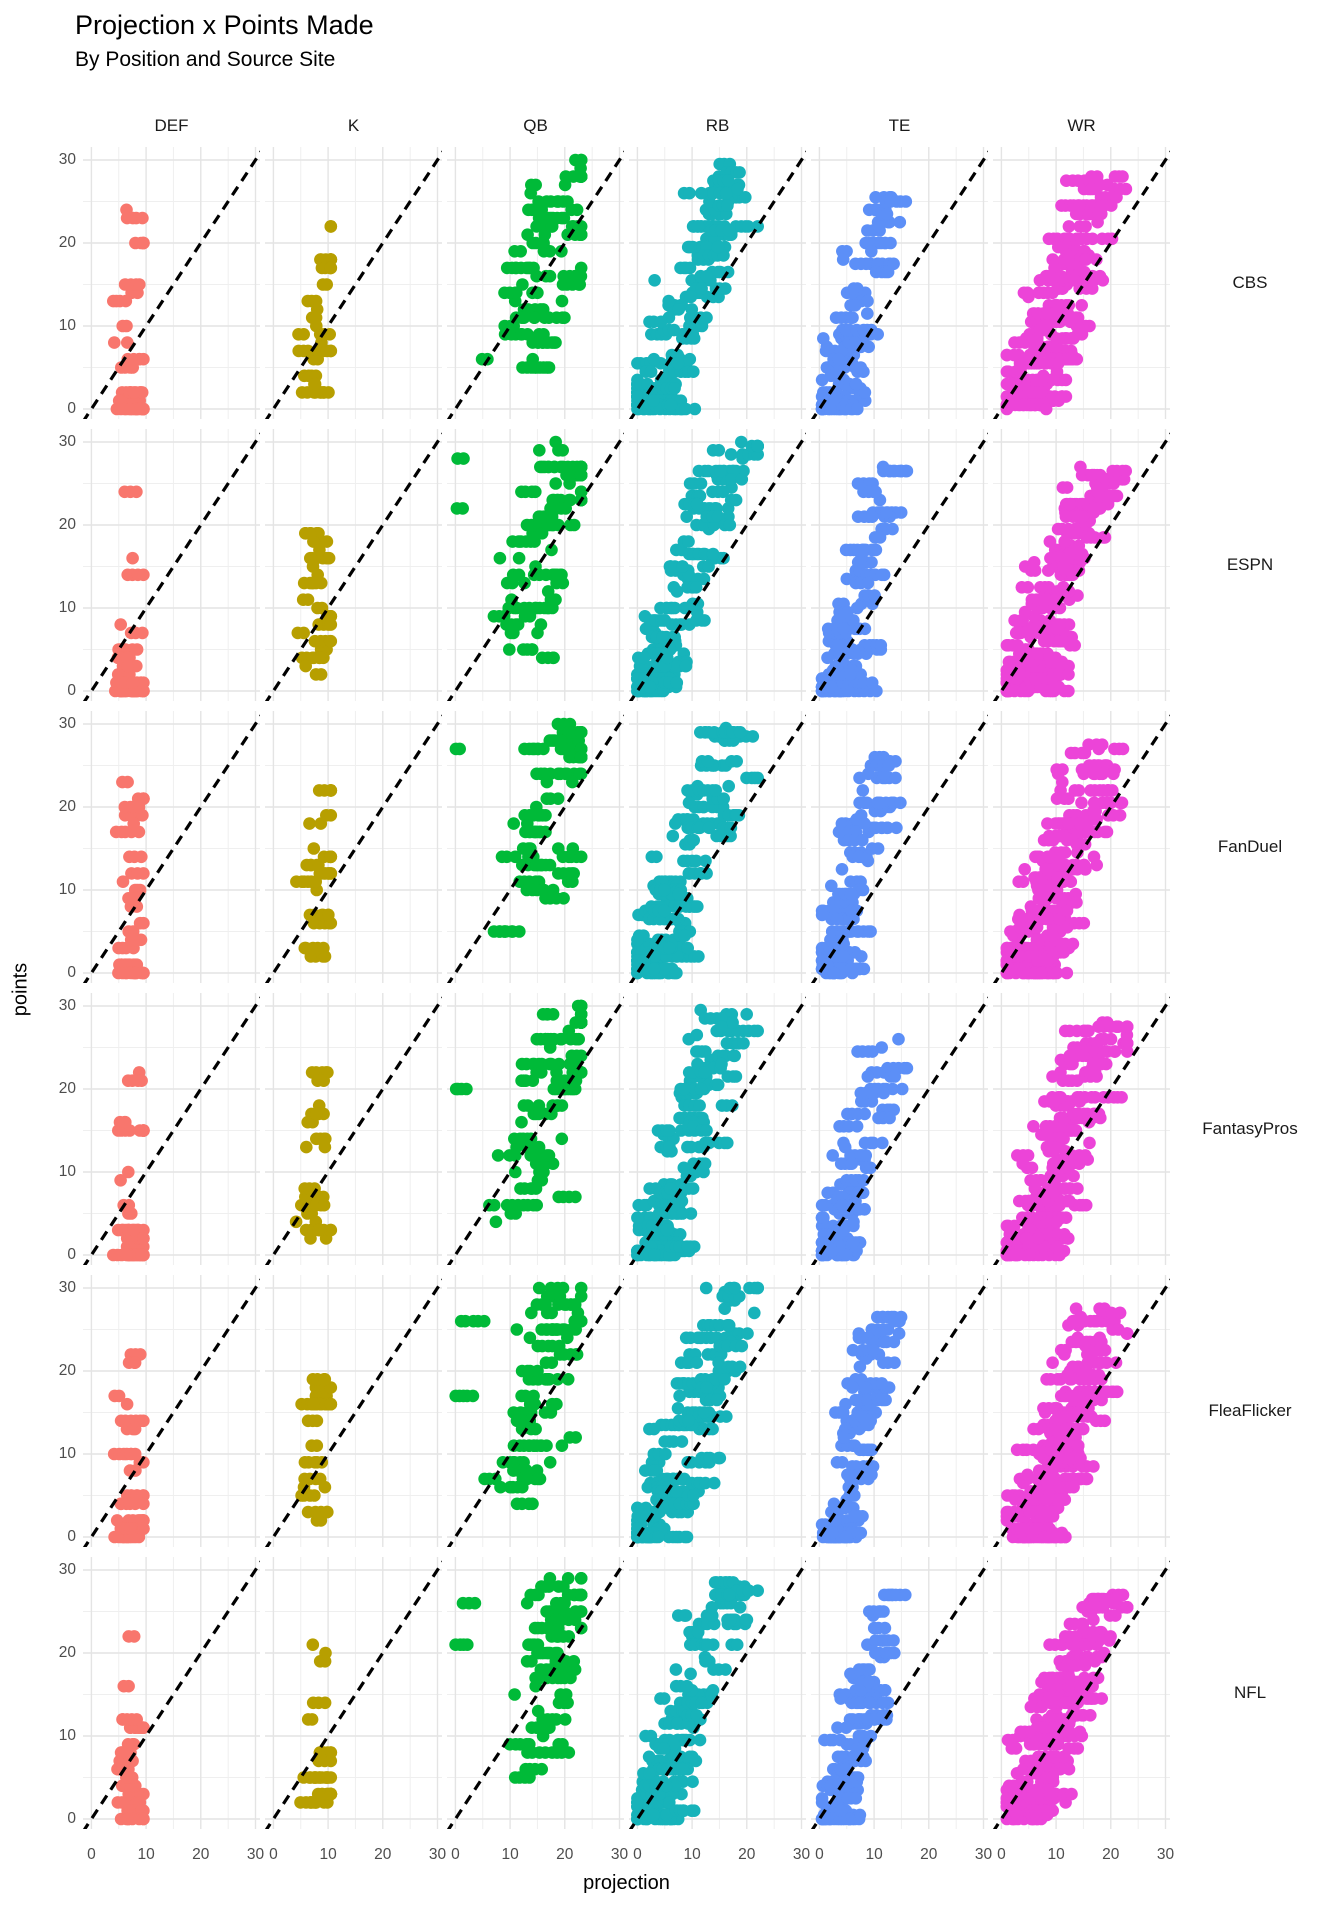 The height and width of the screenshot is (1920, 1344). I want to click on facet-panel-CBS-WR, so click(1081, 283).